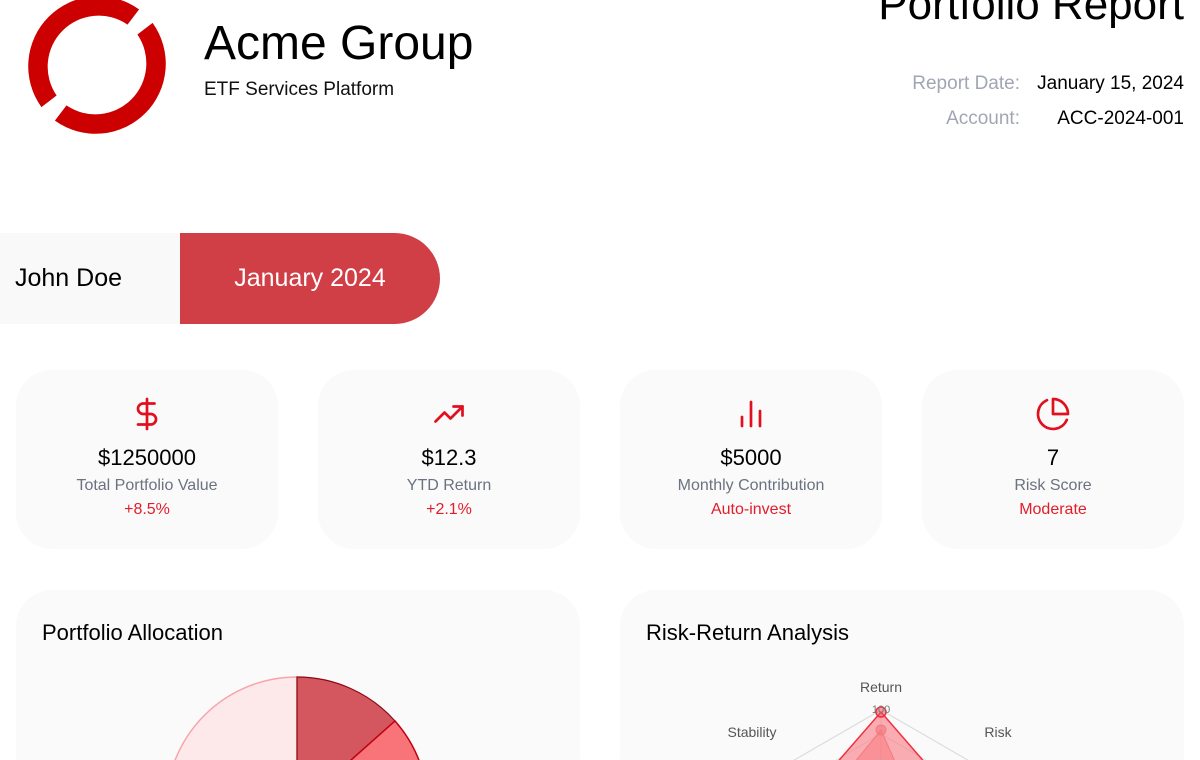  Describe the element at coordinates (147, 485) in the screenshot. I see `kpi-label: Total Portfolio Value` at that location.